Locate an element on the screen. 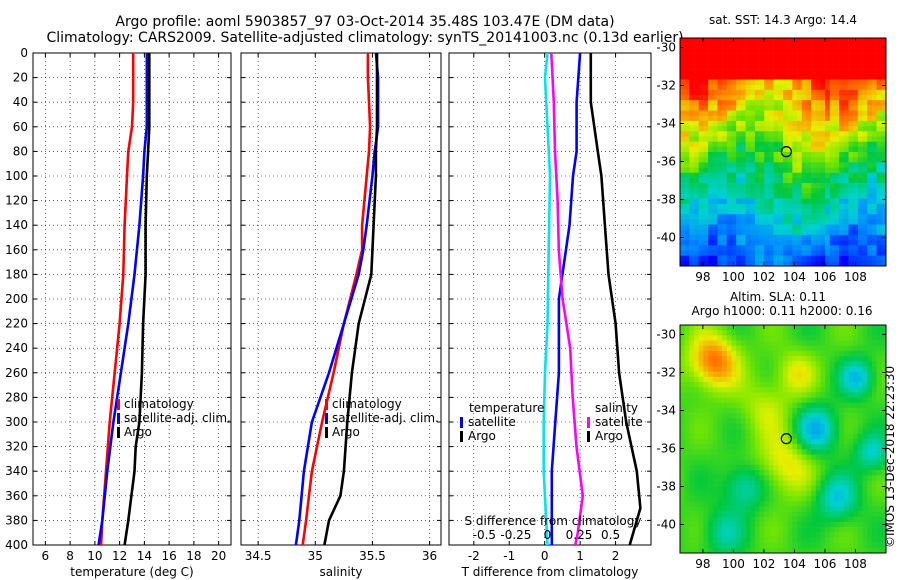 This screenshot has width=900, height=580. lon-tick-label: 100 is located at coordinates (733, 277).